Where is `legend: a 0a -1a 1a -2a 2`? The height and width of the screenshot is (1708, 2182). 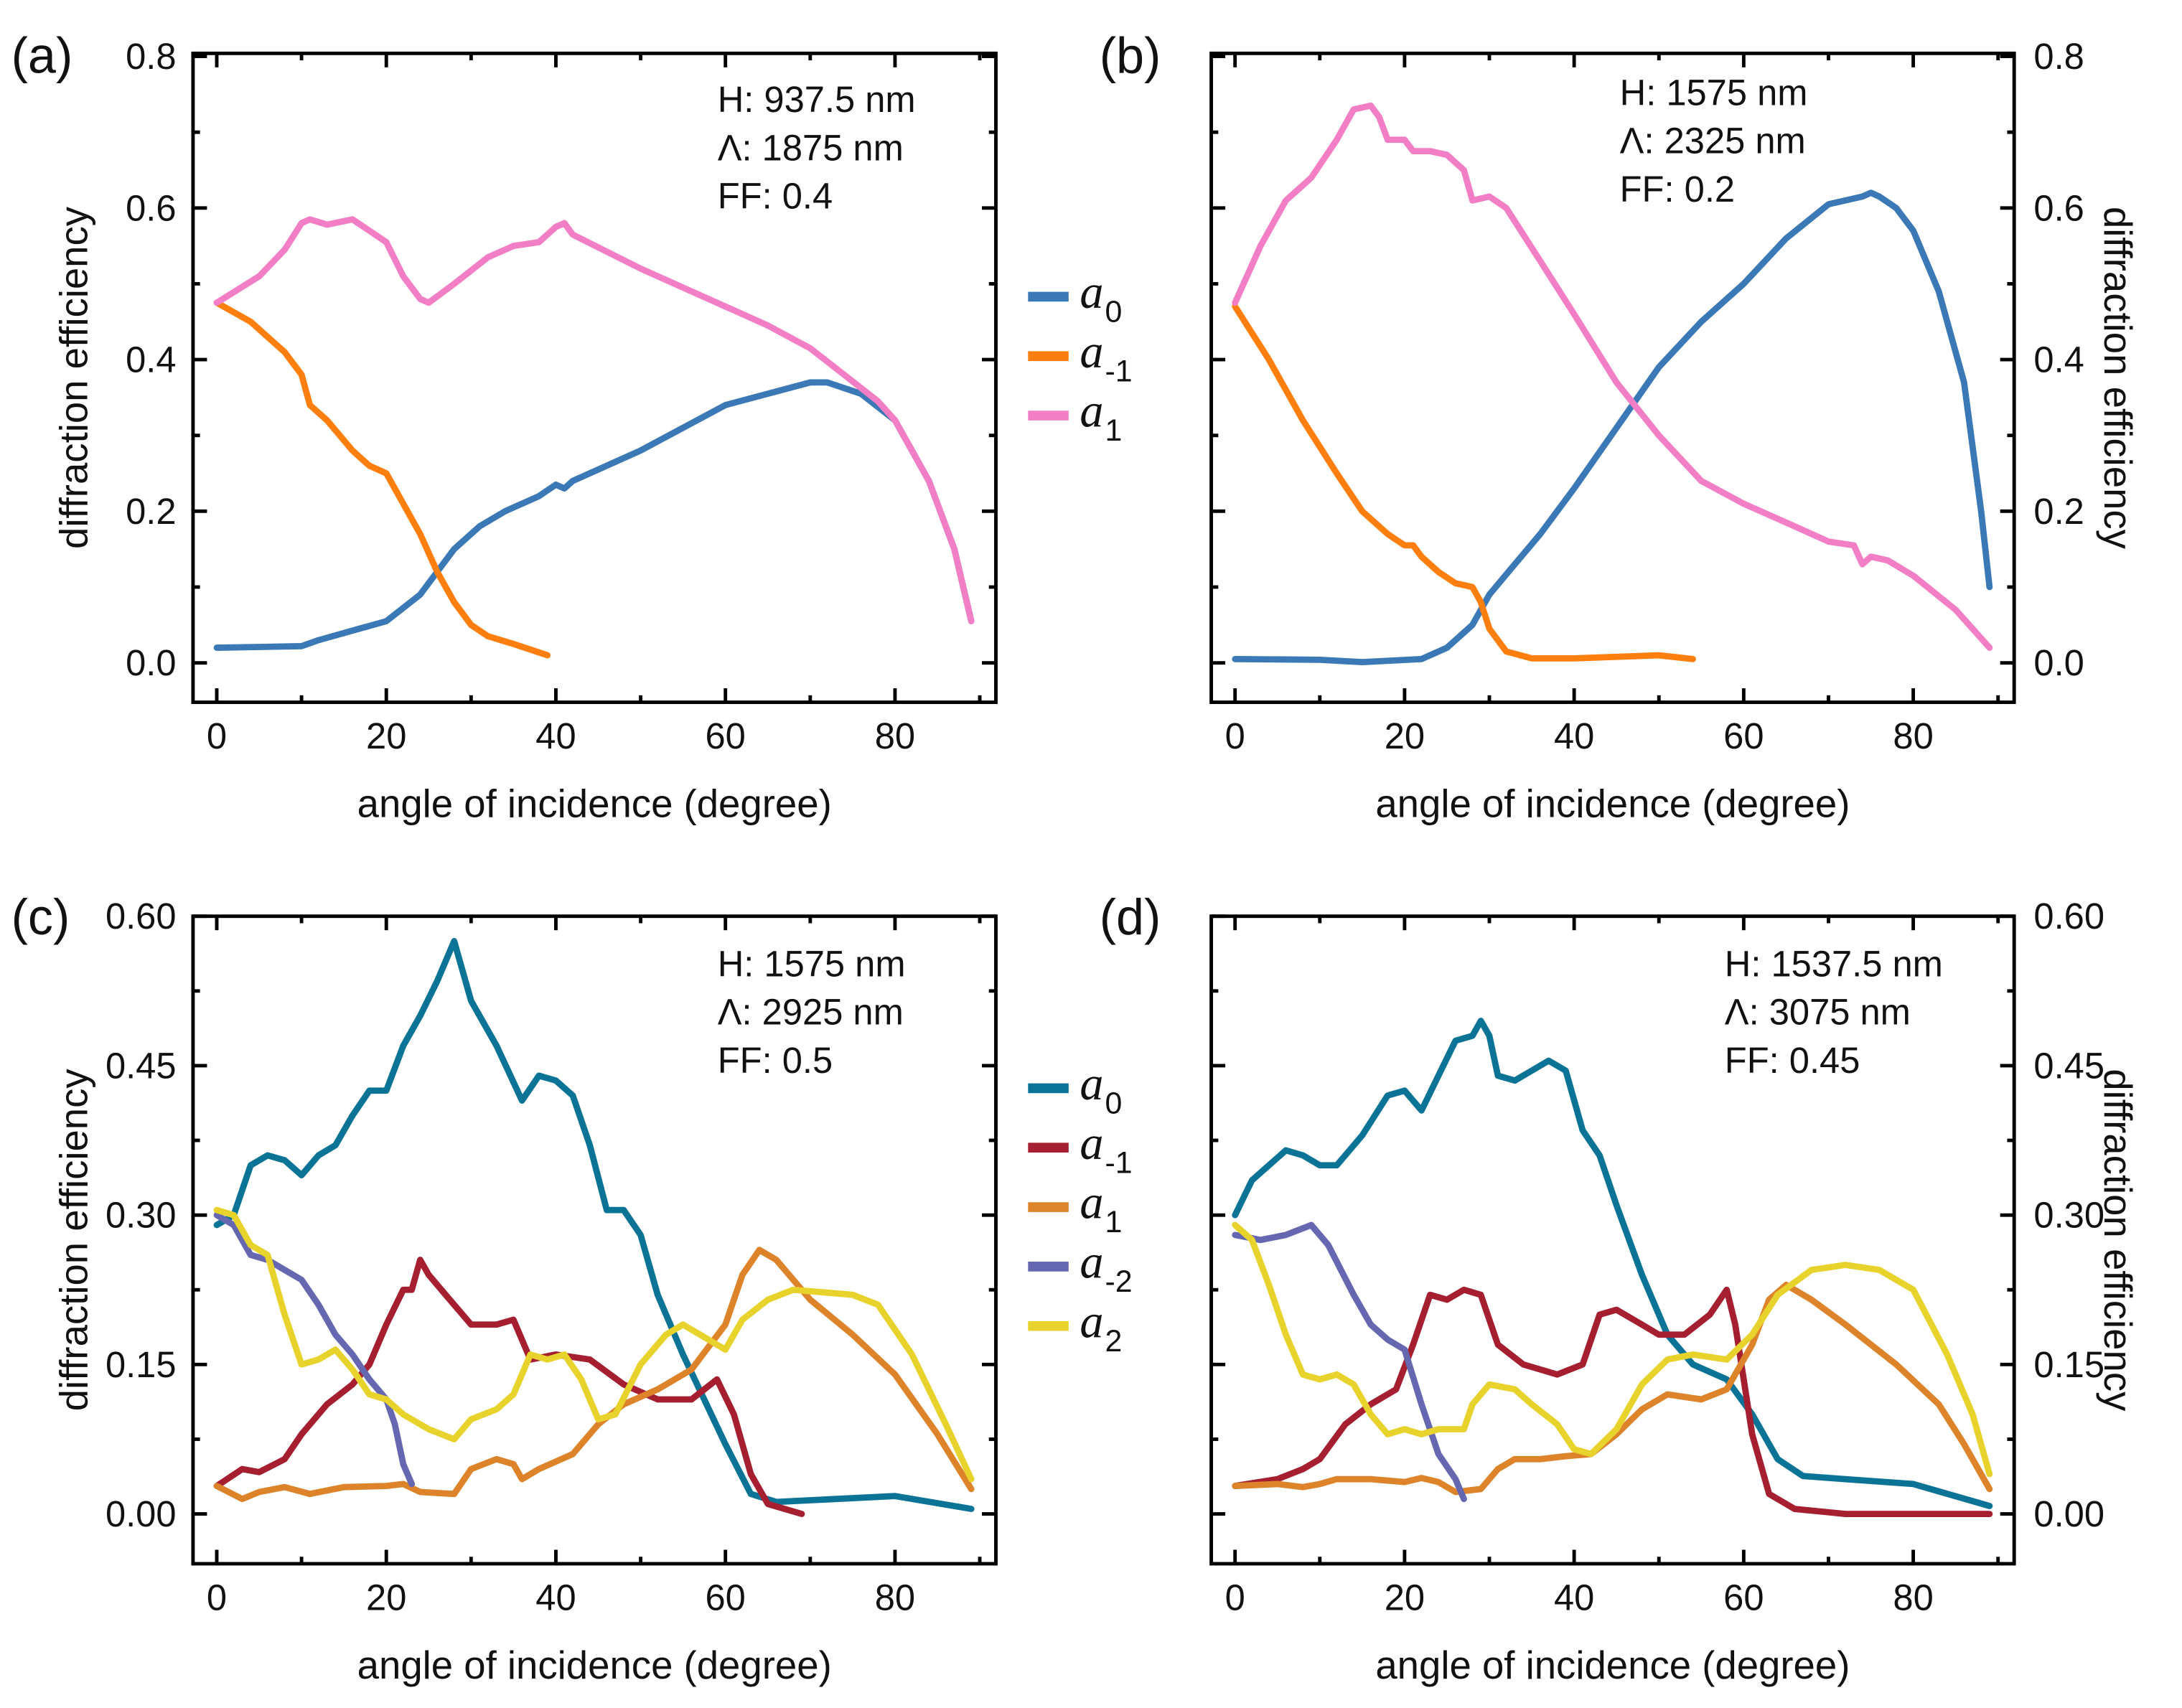
legend: a 0a -1a 1a -2a 2 is located at coordinates (1080, 1208).